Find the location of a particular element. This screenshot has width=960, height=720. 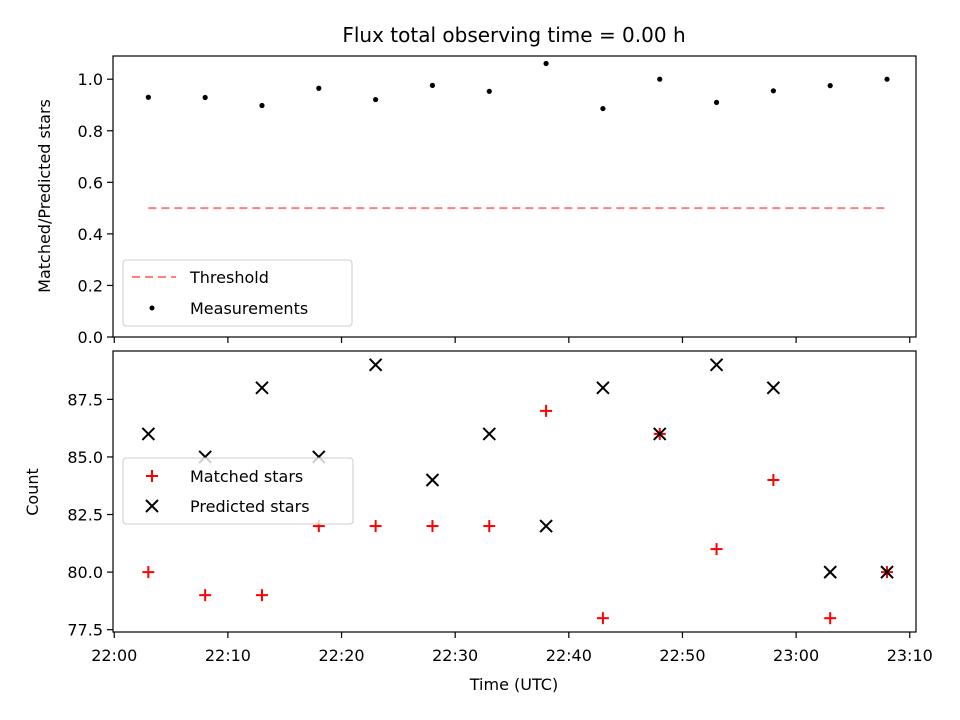

top-ytick-label: 0.8 is located at coordinates (90, 131).